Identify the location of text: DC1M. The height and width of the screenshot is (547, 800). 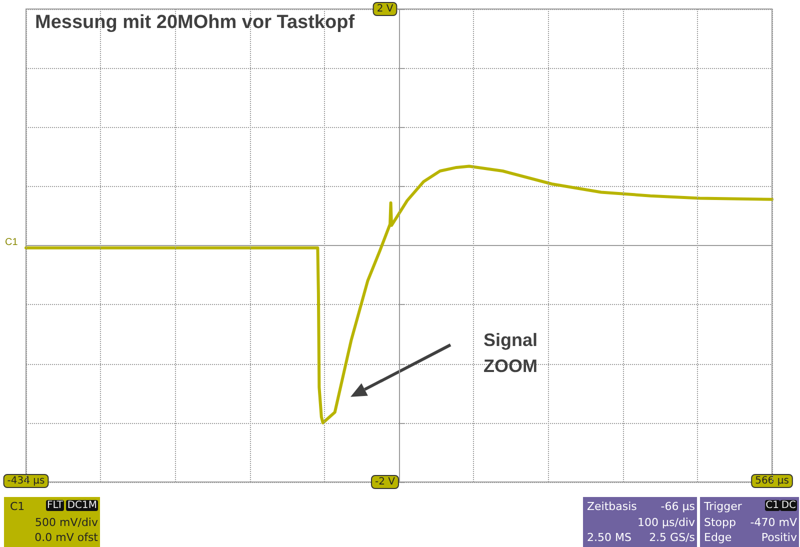
(82, 505).